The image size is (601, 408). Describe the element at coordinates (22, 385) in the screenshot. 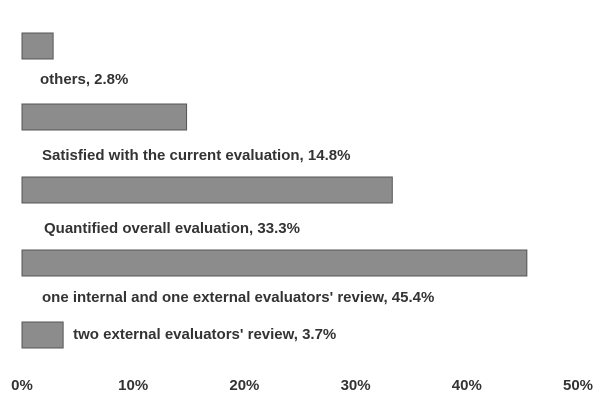

I see `x-tick-label: 0%` at that location.